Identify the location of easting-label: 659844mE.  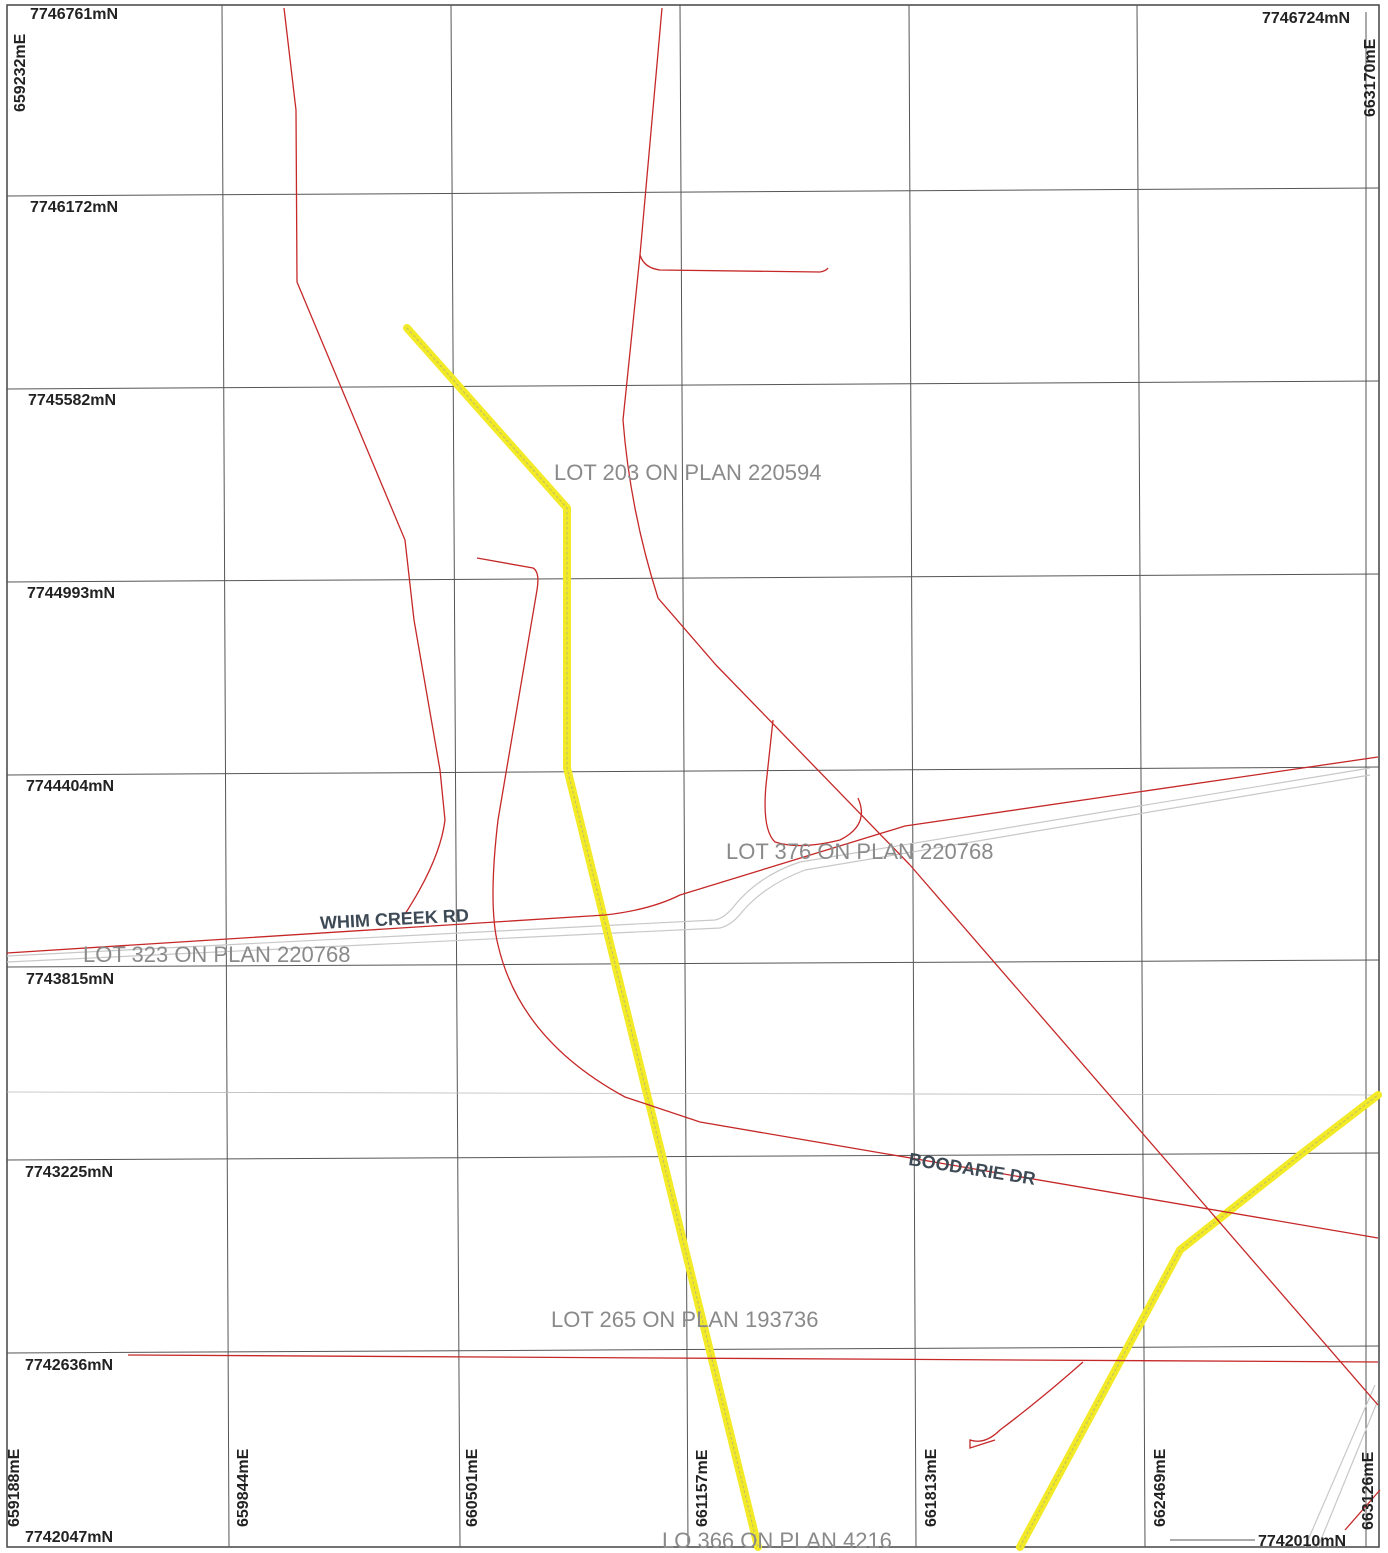
(243, 1487).